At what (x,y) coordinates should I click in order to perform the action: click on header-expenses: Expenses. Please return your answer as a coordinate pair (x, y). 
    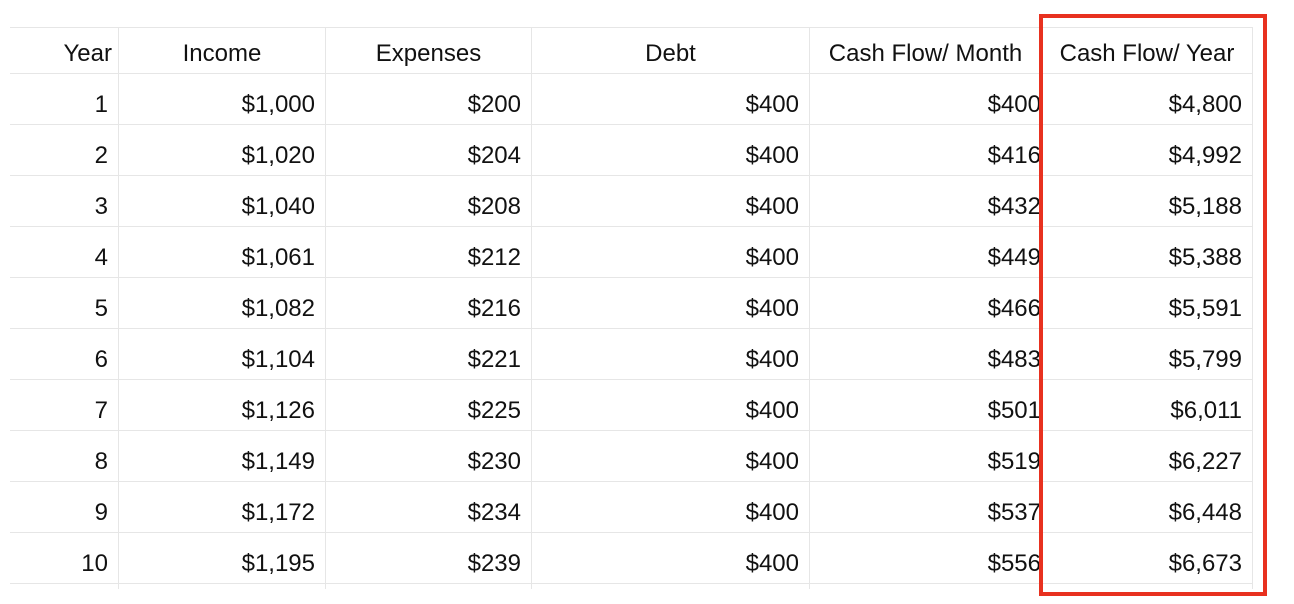
    Looking at the image, I should click on (428, 53).